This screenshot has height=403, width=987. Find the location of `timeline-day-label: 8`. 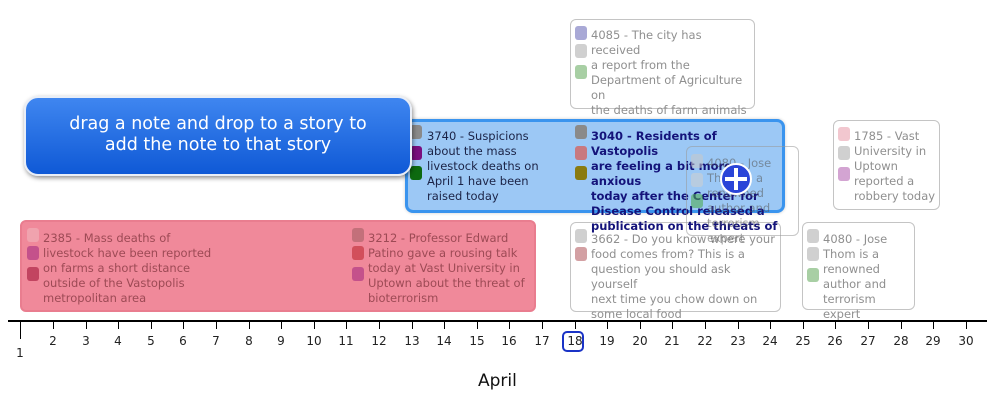

timeline-day-label: 8 is located at coordinates (249, 341).